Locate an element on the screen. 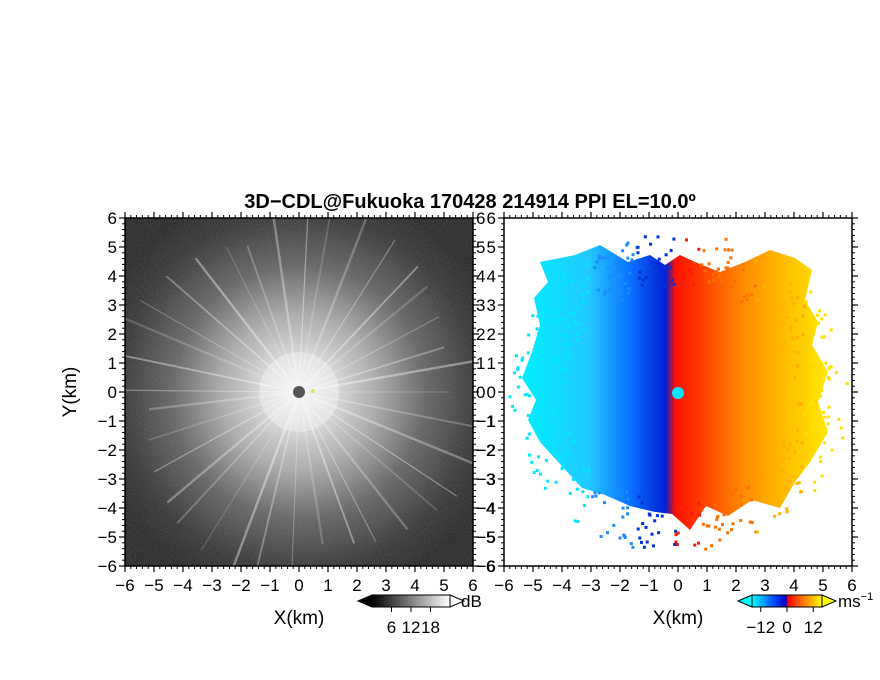  x-tick-label: −3 is located at coordinates (211, 585).